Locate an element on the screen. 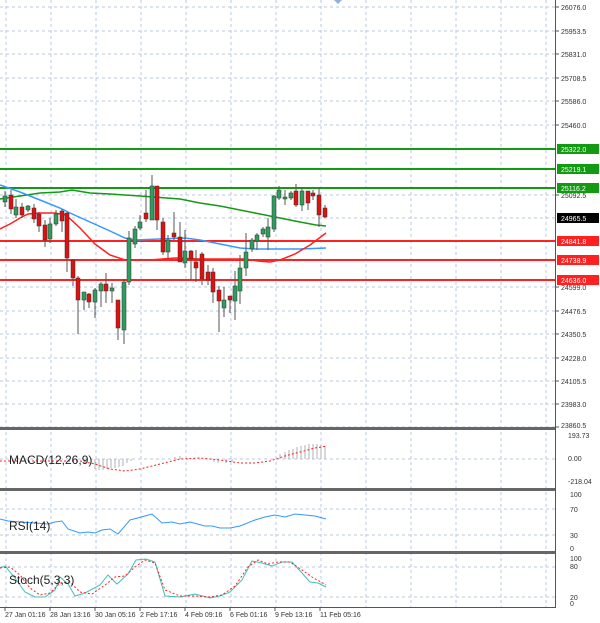 This screenshot has width=600, height=623. stoch-label: Stoch(5,3,3) is located at coordinates (41, 580).